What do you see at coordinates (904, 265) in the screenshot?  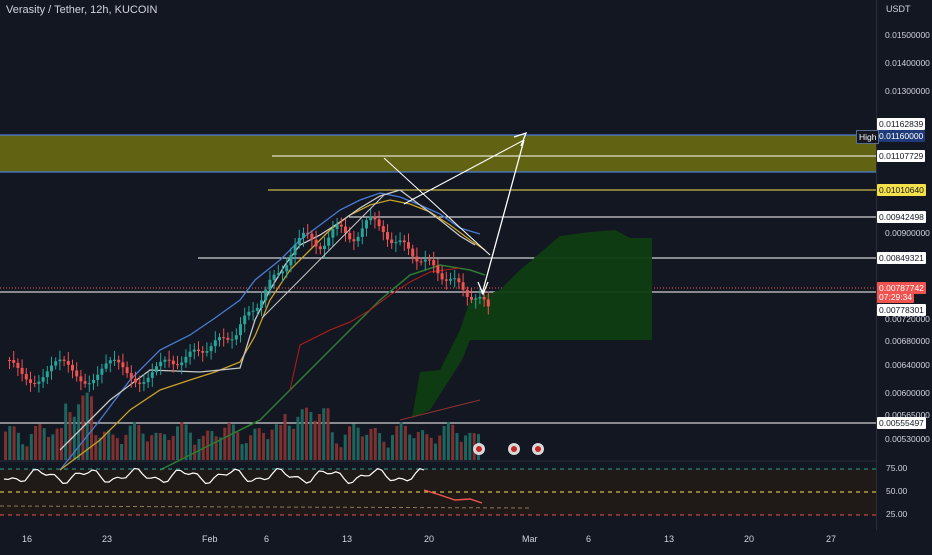 I see `price-axis` at bounding box center [904, 265].